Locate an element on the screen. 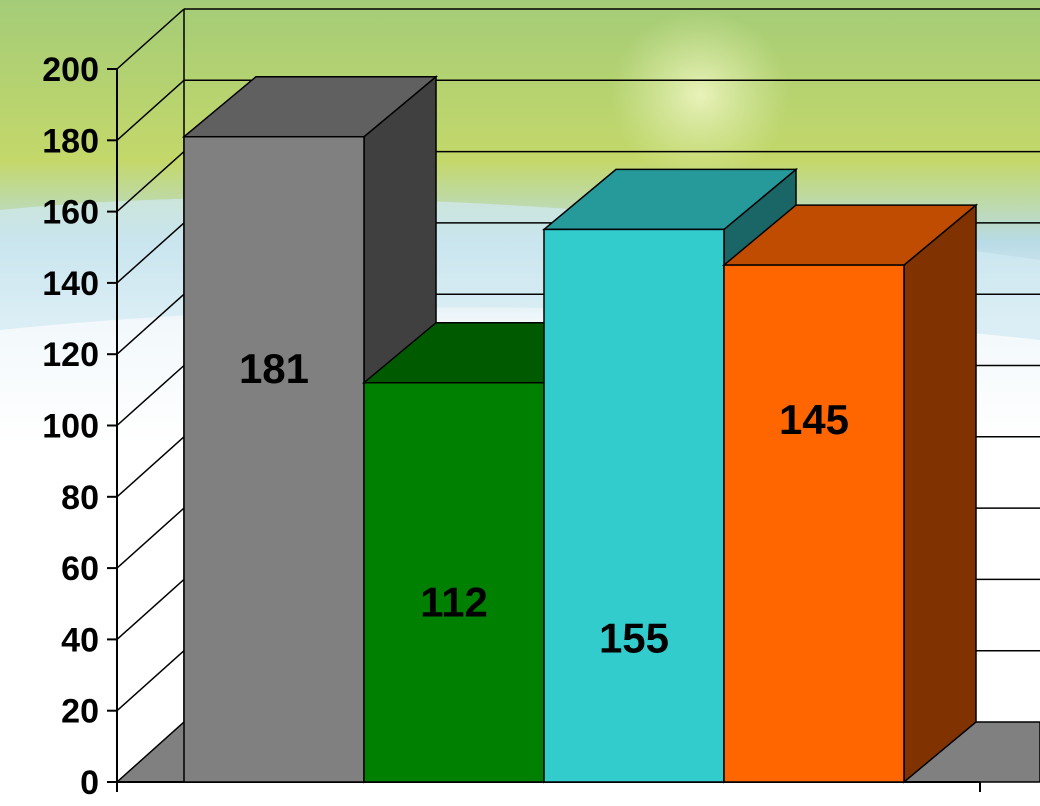 The image size is (1040, 806). data-label-bar-2: 112 is located at coordinates (454, 601).